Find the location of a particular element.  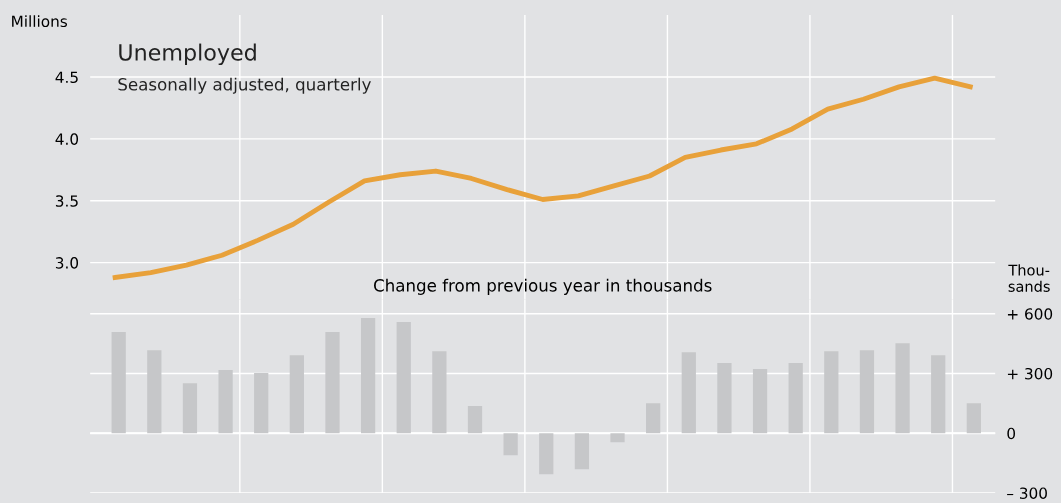

y-tick-label: + 300 is located at coordinates (1030, 373).